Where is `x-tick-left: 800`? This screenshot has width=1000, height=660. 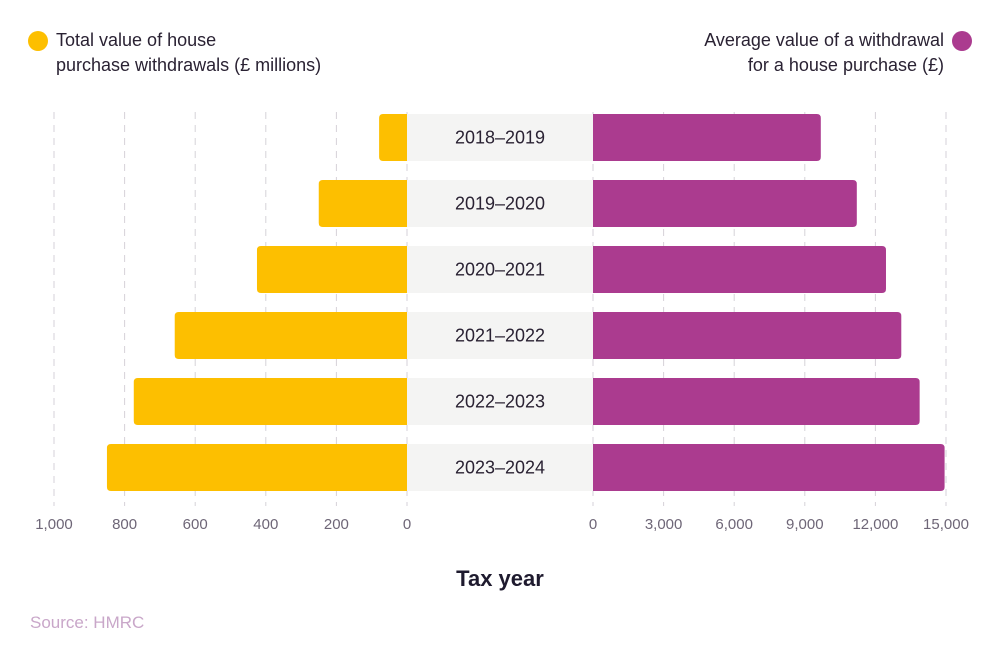 x-tick-left: 800 is located at coordinates (124, 524).